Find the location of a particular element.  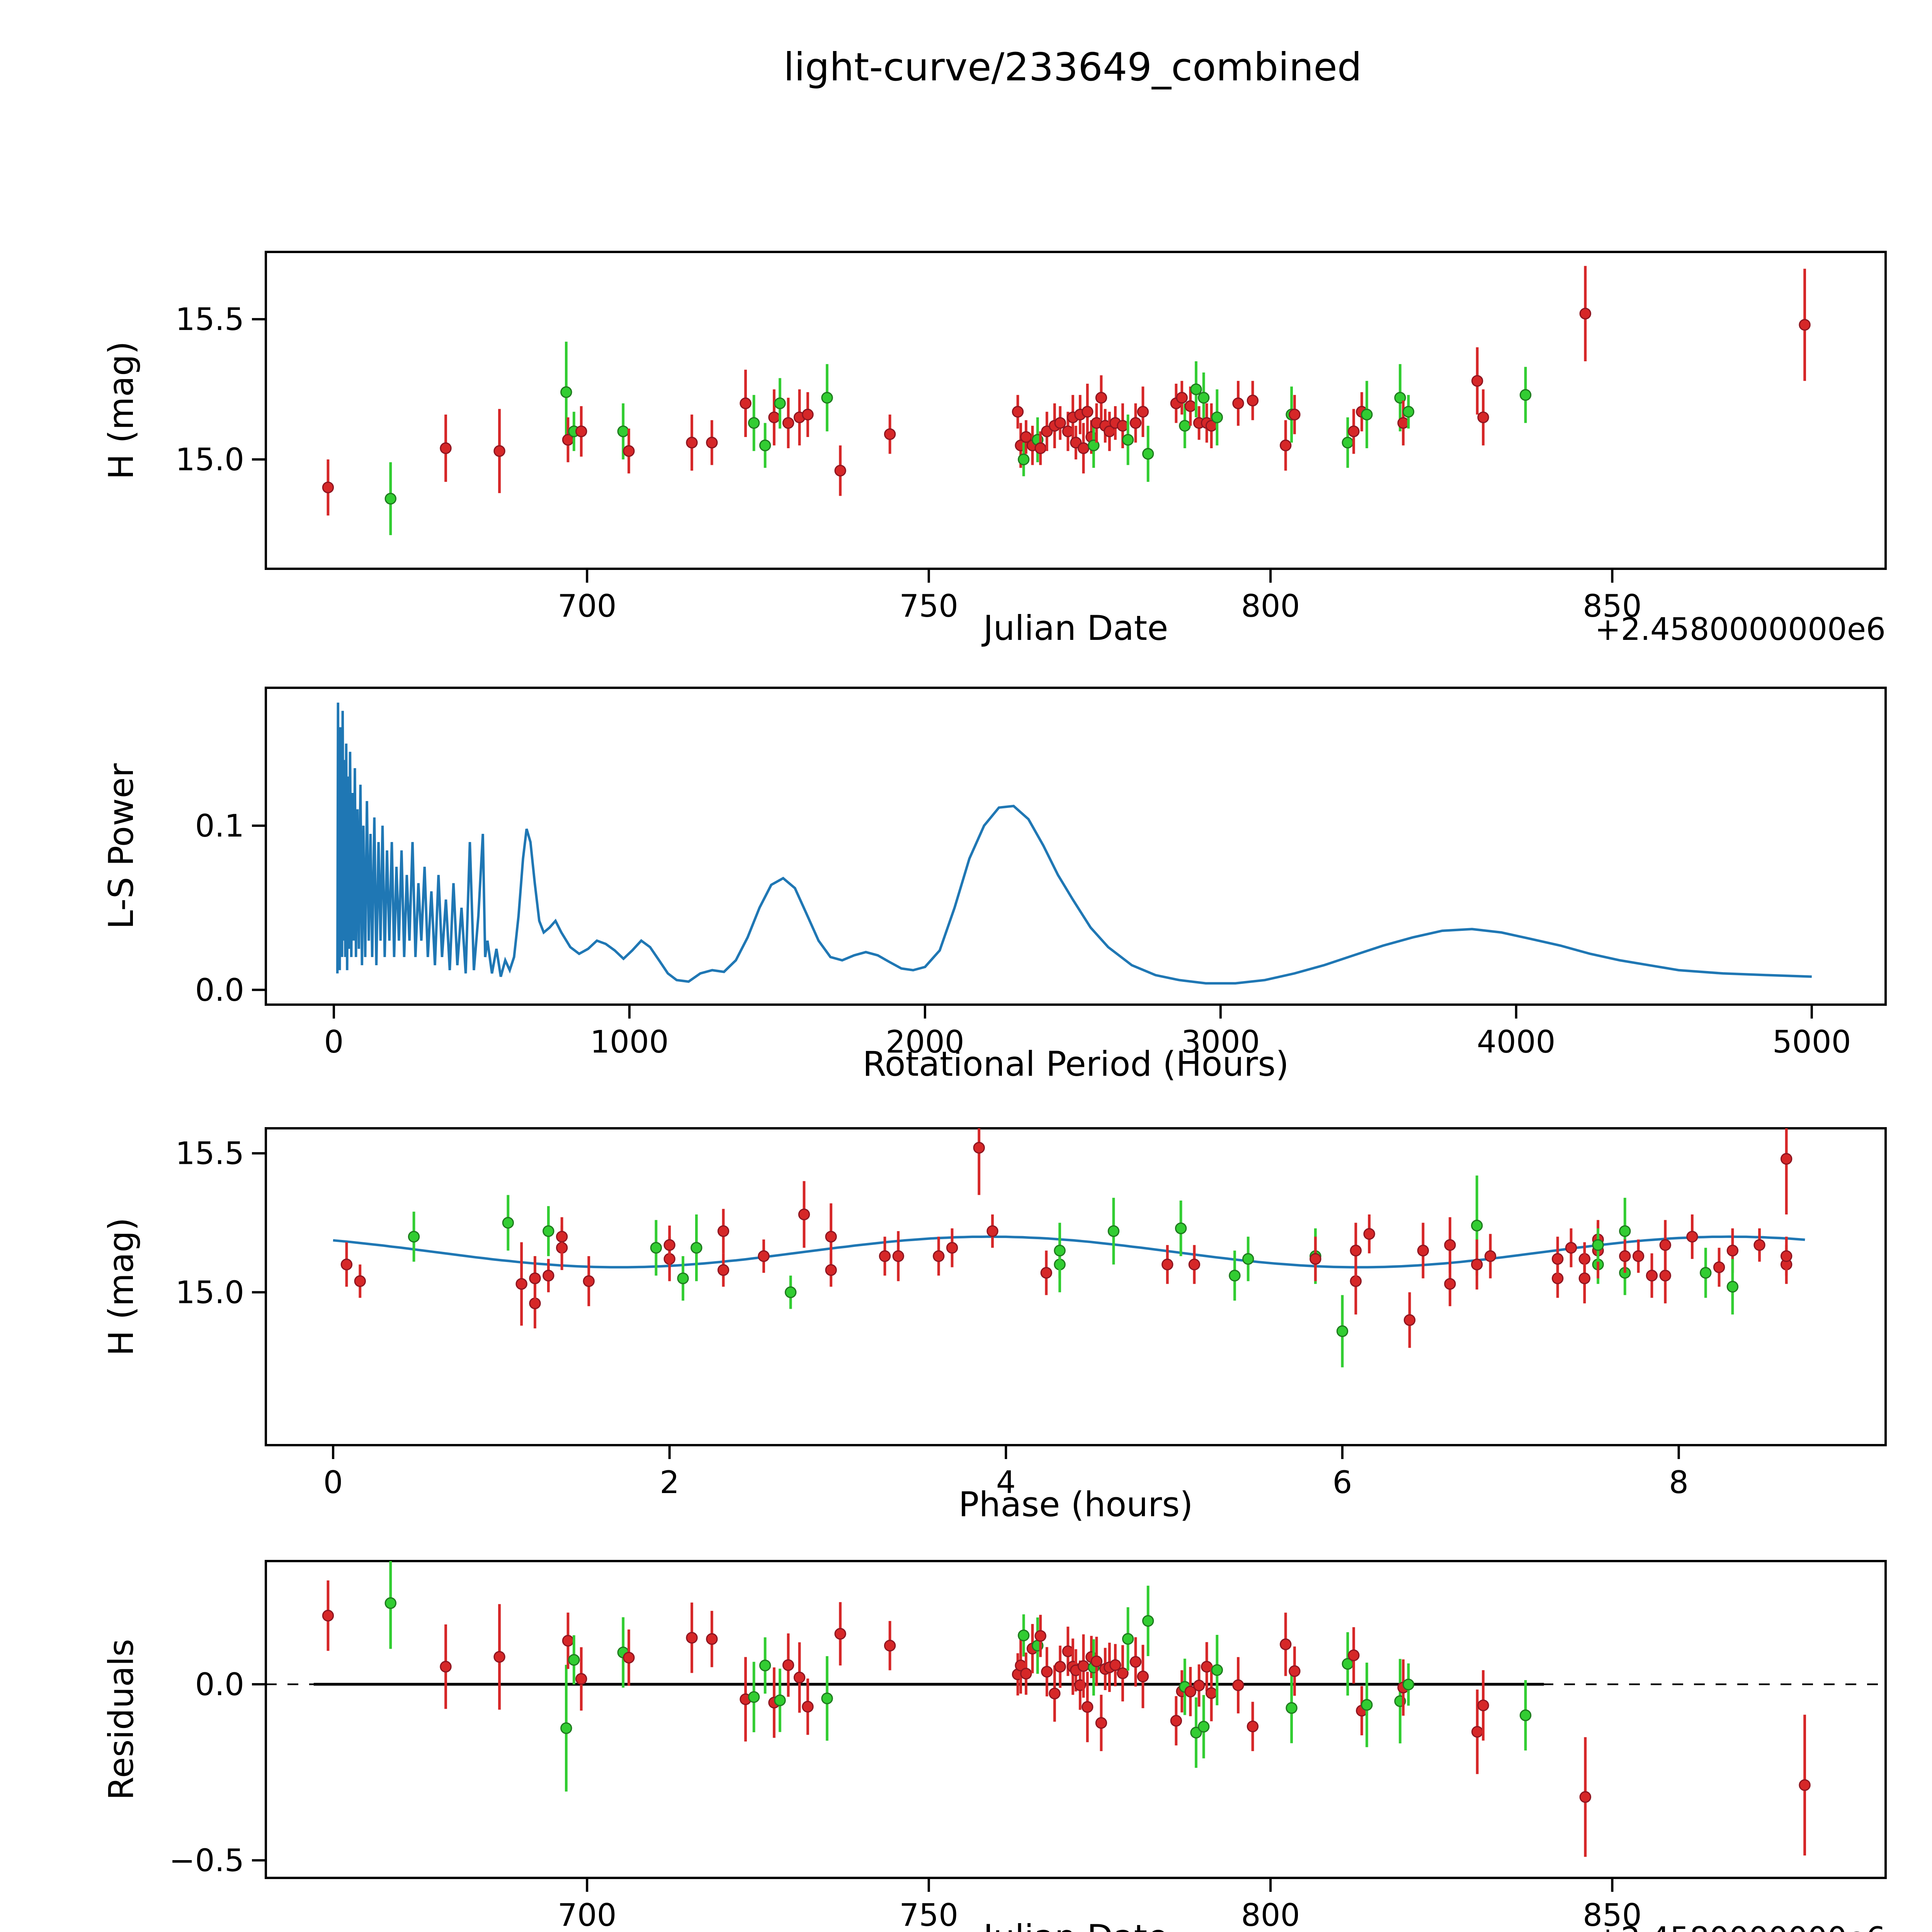

phase-mag-points is located at coordinates (1066, 1248).